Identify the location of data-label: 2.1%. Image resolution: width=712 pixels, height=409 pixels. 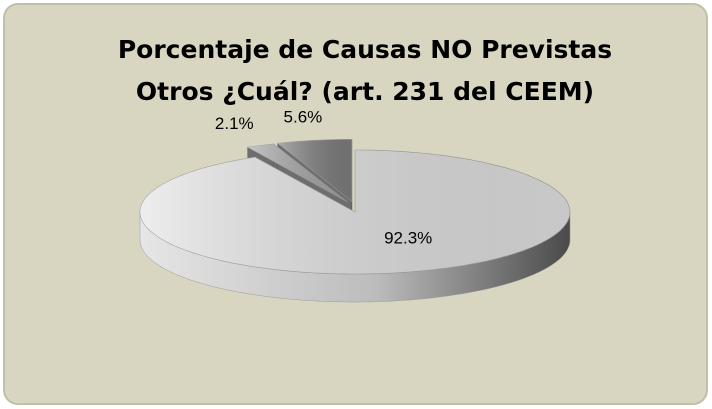
(234, 123).